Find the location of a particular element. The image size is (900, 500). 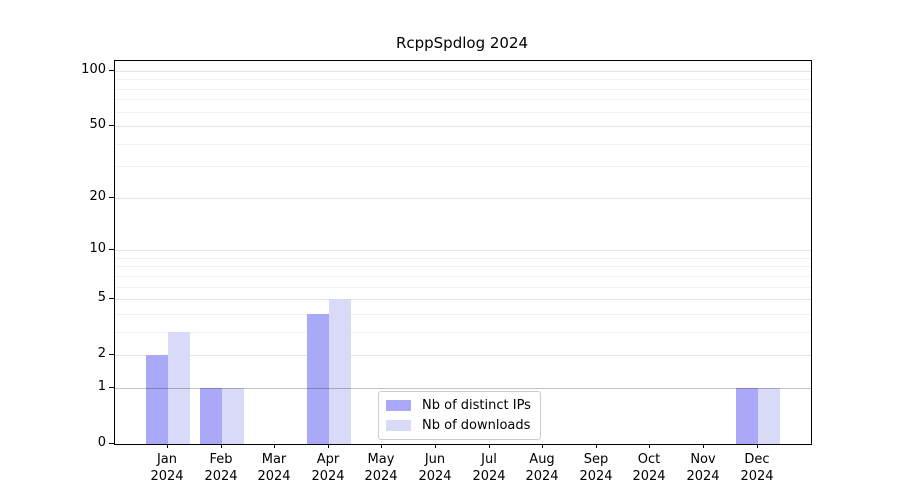

x-tick-label: Jun 2024 is located at coordinates (435, 468).